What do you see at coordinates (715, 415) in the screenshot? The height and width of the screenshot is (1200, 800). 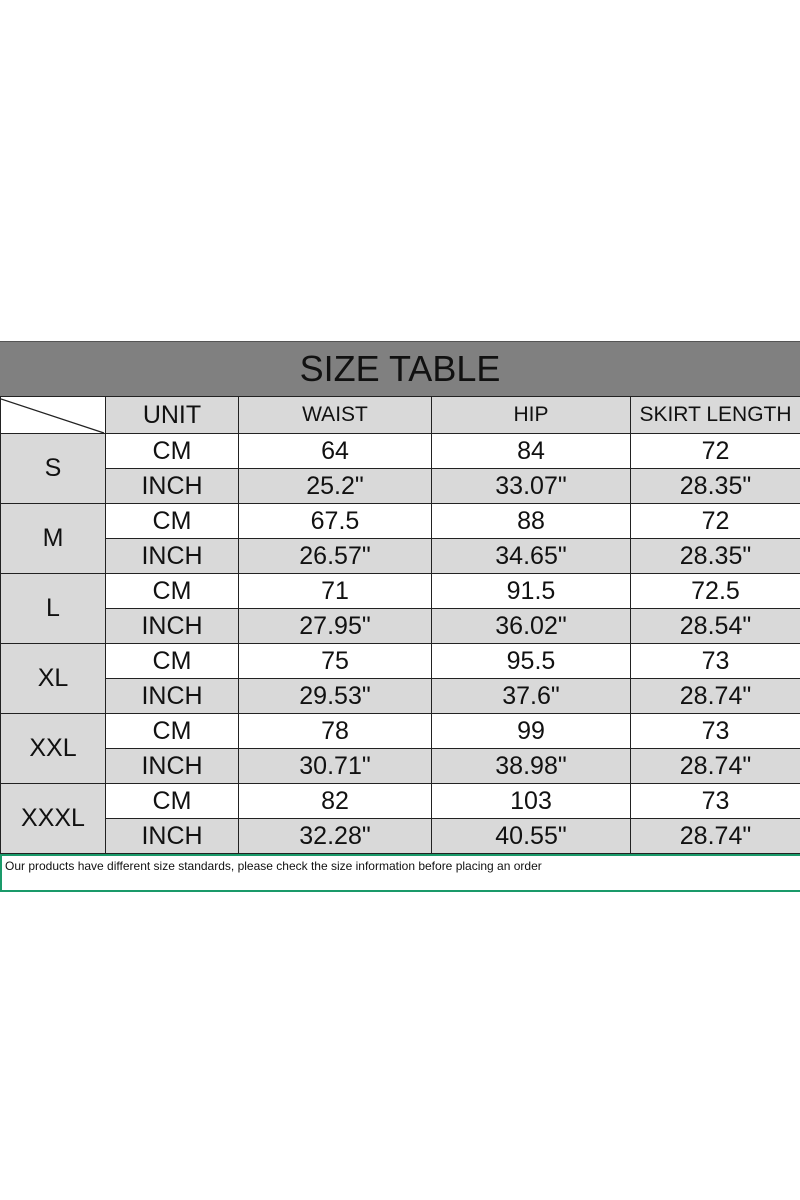 I see `header-skirt-length: SKIRT LENGTH` at bounding box center [715, 415].